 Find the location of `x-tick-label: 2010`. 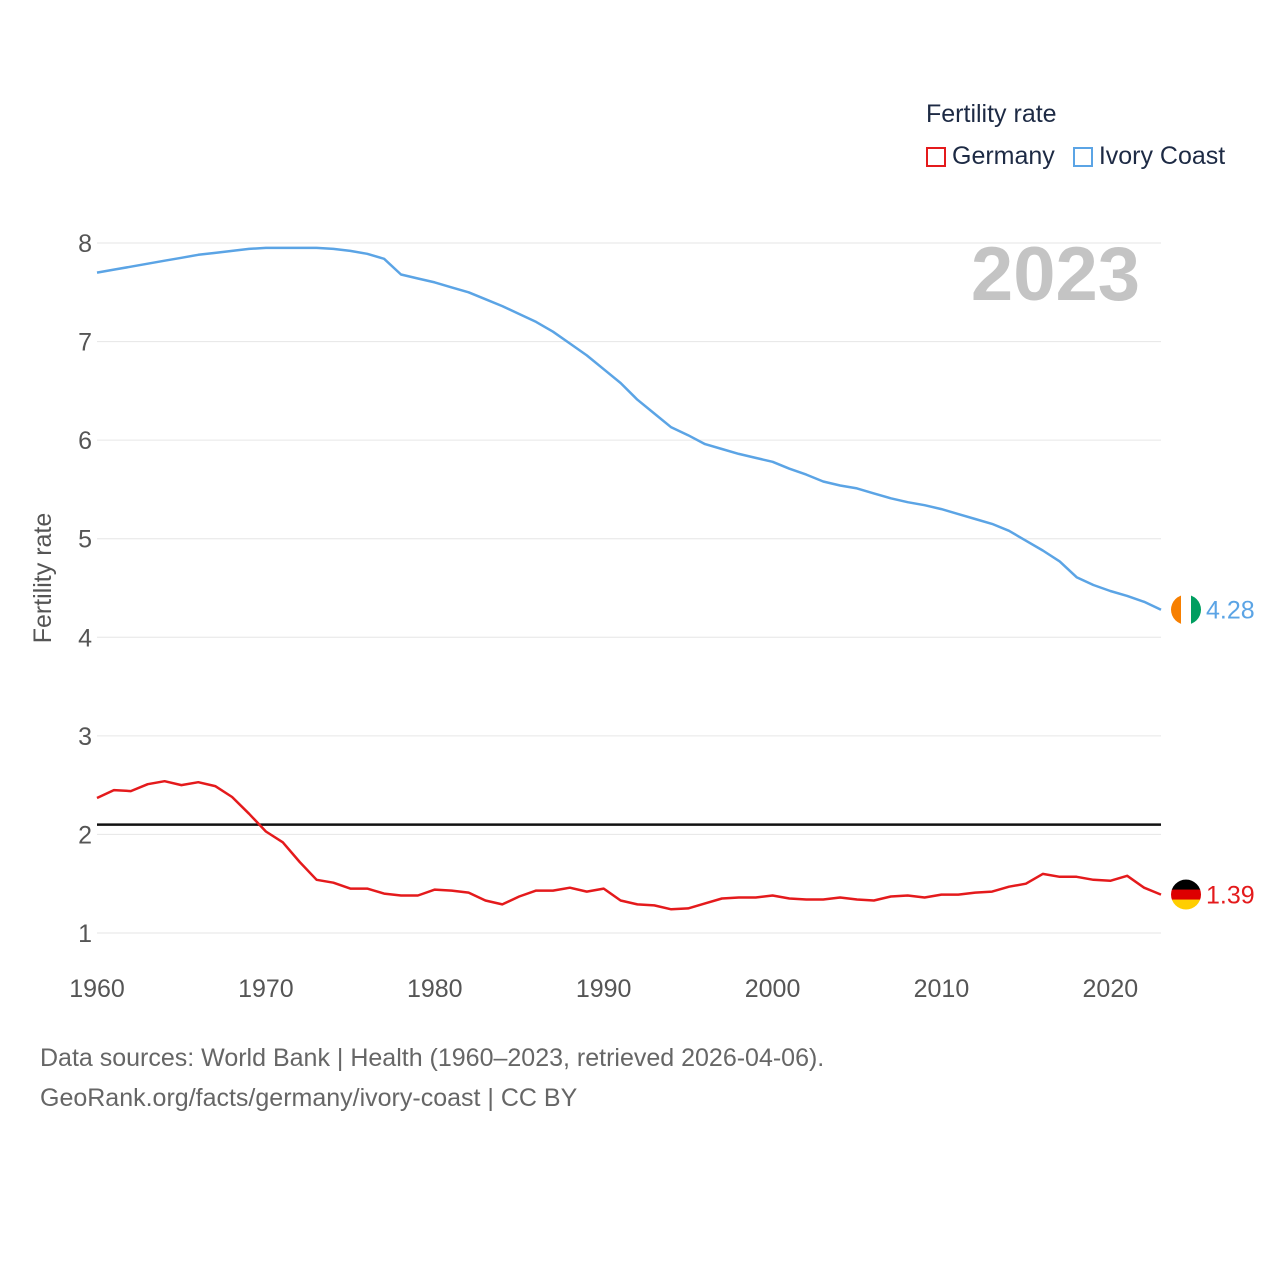

x-tick-label: 2010 is located at coordinates (942, 989).